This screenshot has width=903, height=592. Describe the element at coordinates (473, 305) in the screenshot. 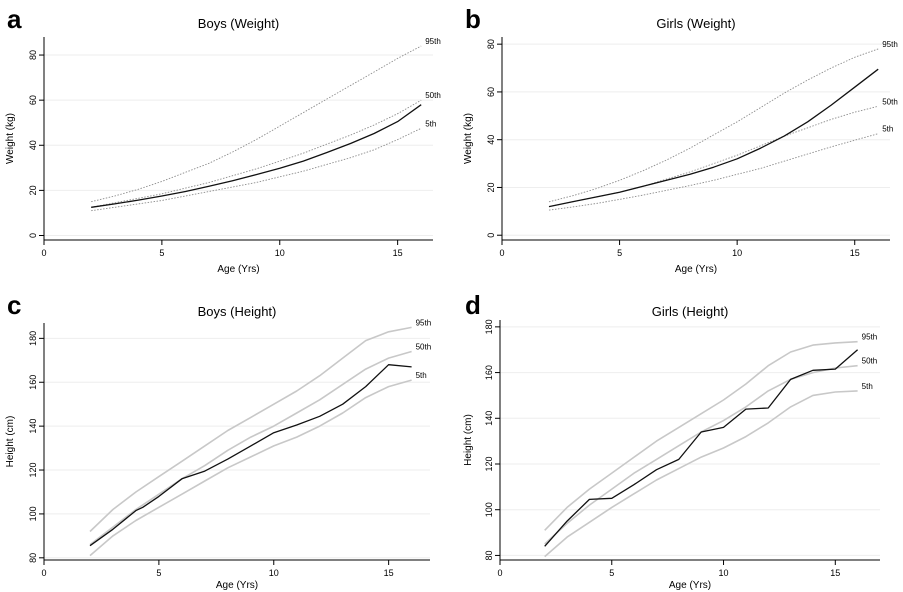

I see `panel-letter-d: d` at that location.